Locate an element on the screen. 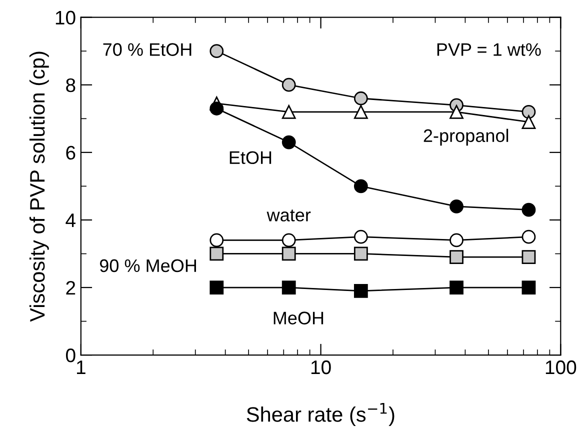  x-tick-label: 100 is located at coordinates (561, 367).